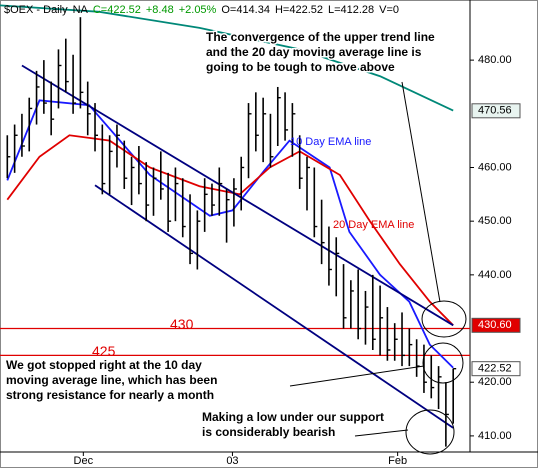 This screenshot has height=468, width=538. What do you see at coordinates (36, 10) in the screenshot?
I see `header-item: $OEX - Daily` at bounding box center [36, 10].